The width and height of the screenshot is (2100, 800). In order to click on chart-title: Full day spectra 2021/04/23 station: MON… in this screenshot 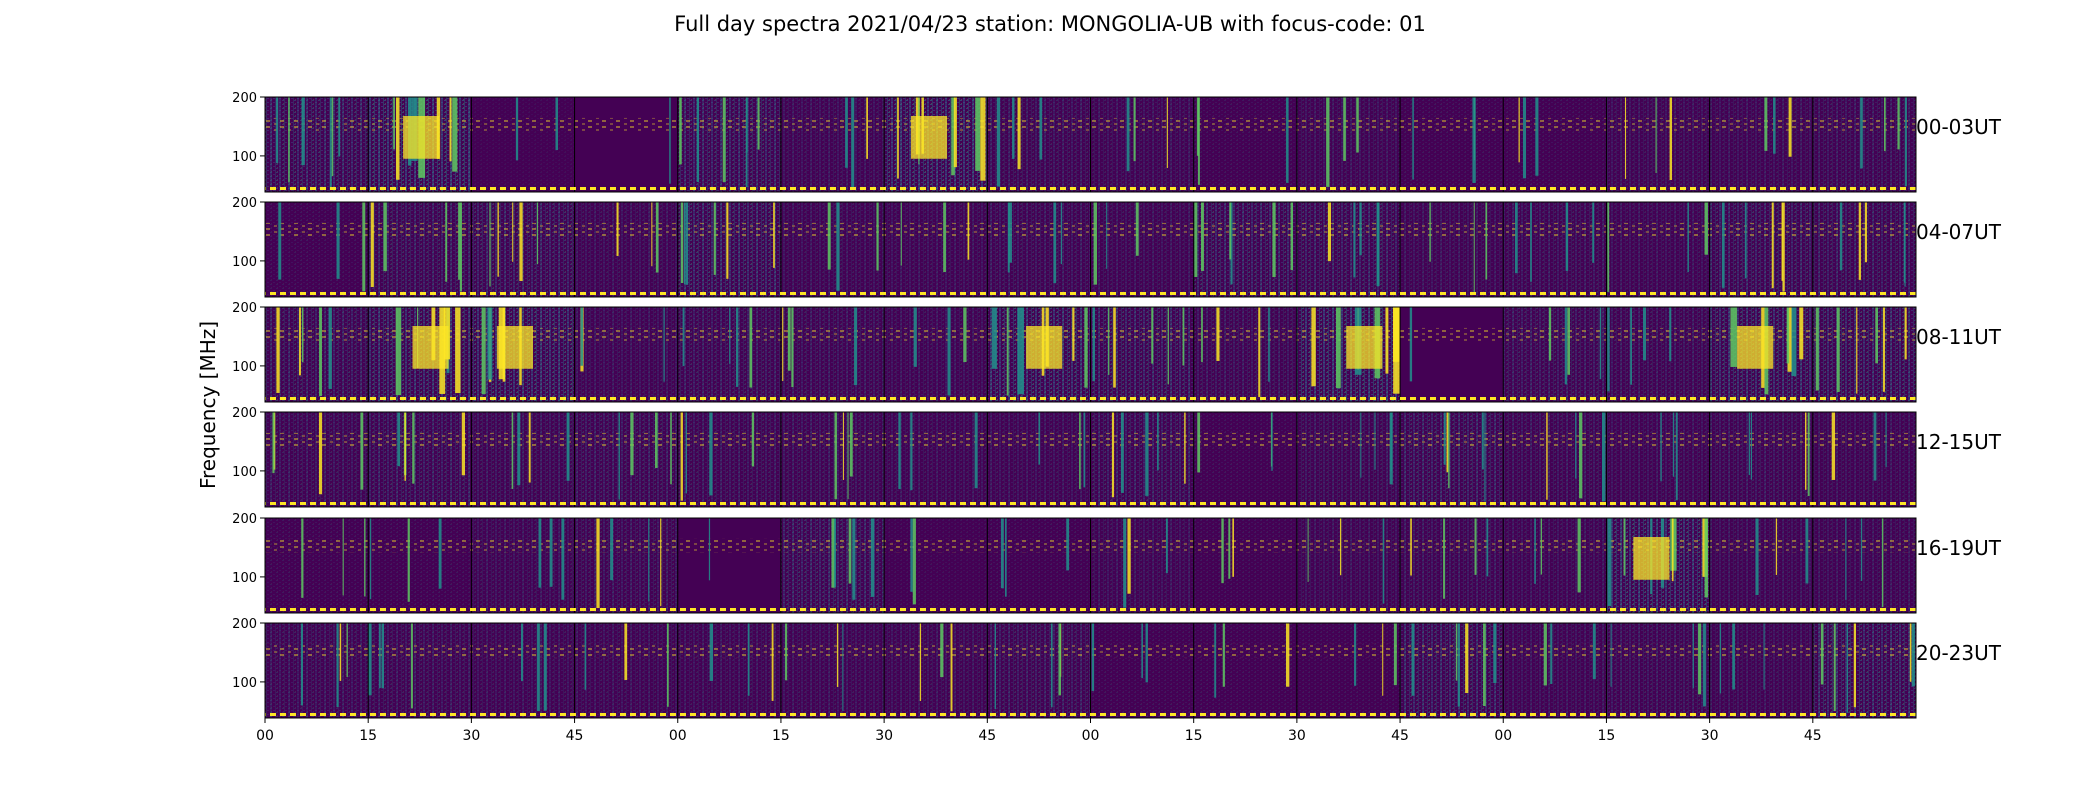, I will do `click(1050, 24)`.